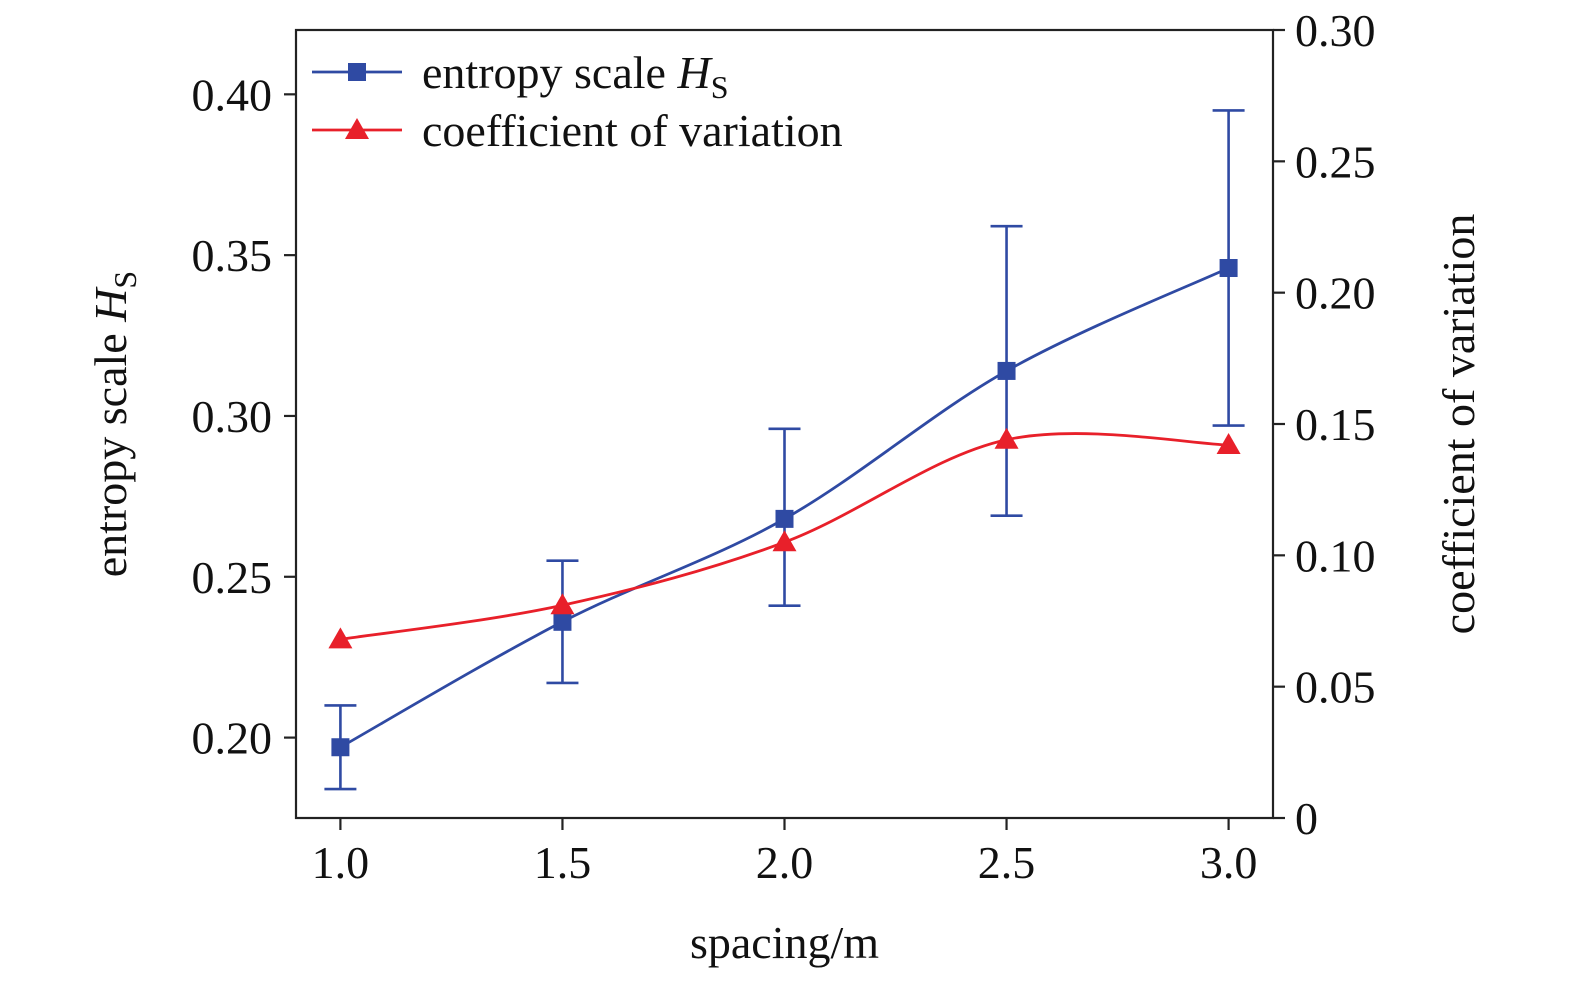 The width and height of the screenshot is (1575, 981). I want to click on legend-label-main: entropy scale, so click(549, 72).